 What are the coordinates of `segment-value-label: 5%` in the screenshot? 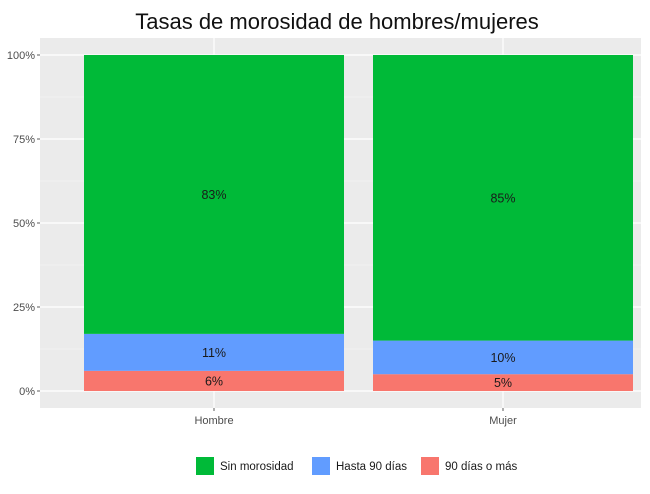 It's located at (503, 383).